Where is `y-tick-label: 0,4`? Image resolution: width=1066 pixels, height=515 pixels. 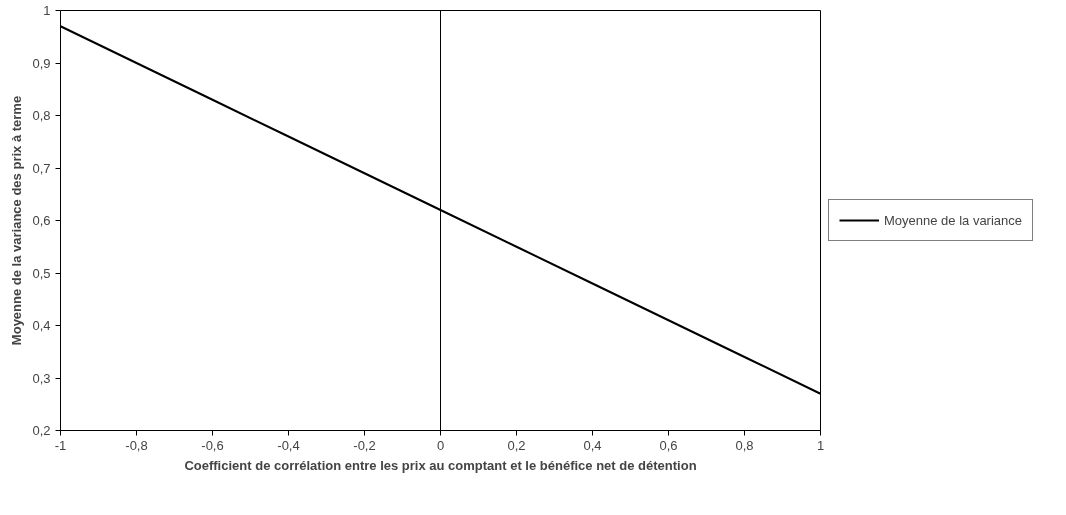 y-tick-label: 0,4 is located at coordinates (41, 325).